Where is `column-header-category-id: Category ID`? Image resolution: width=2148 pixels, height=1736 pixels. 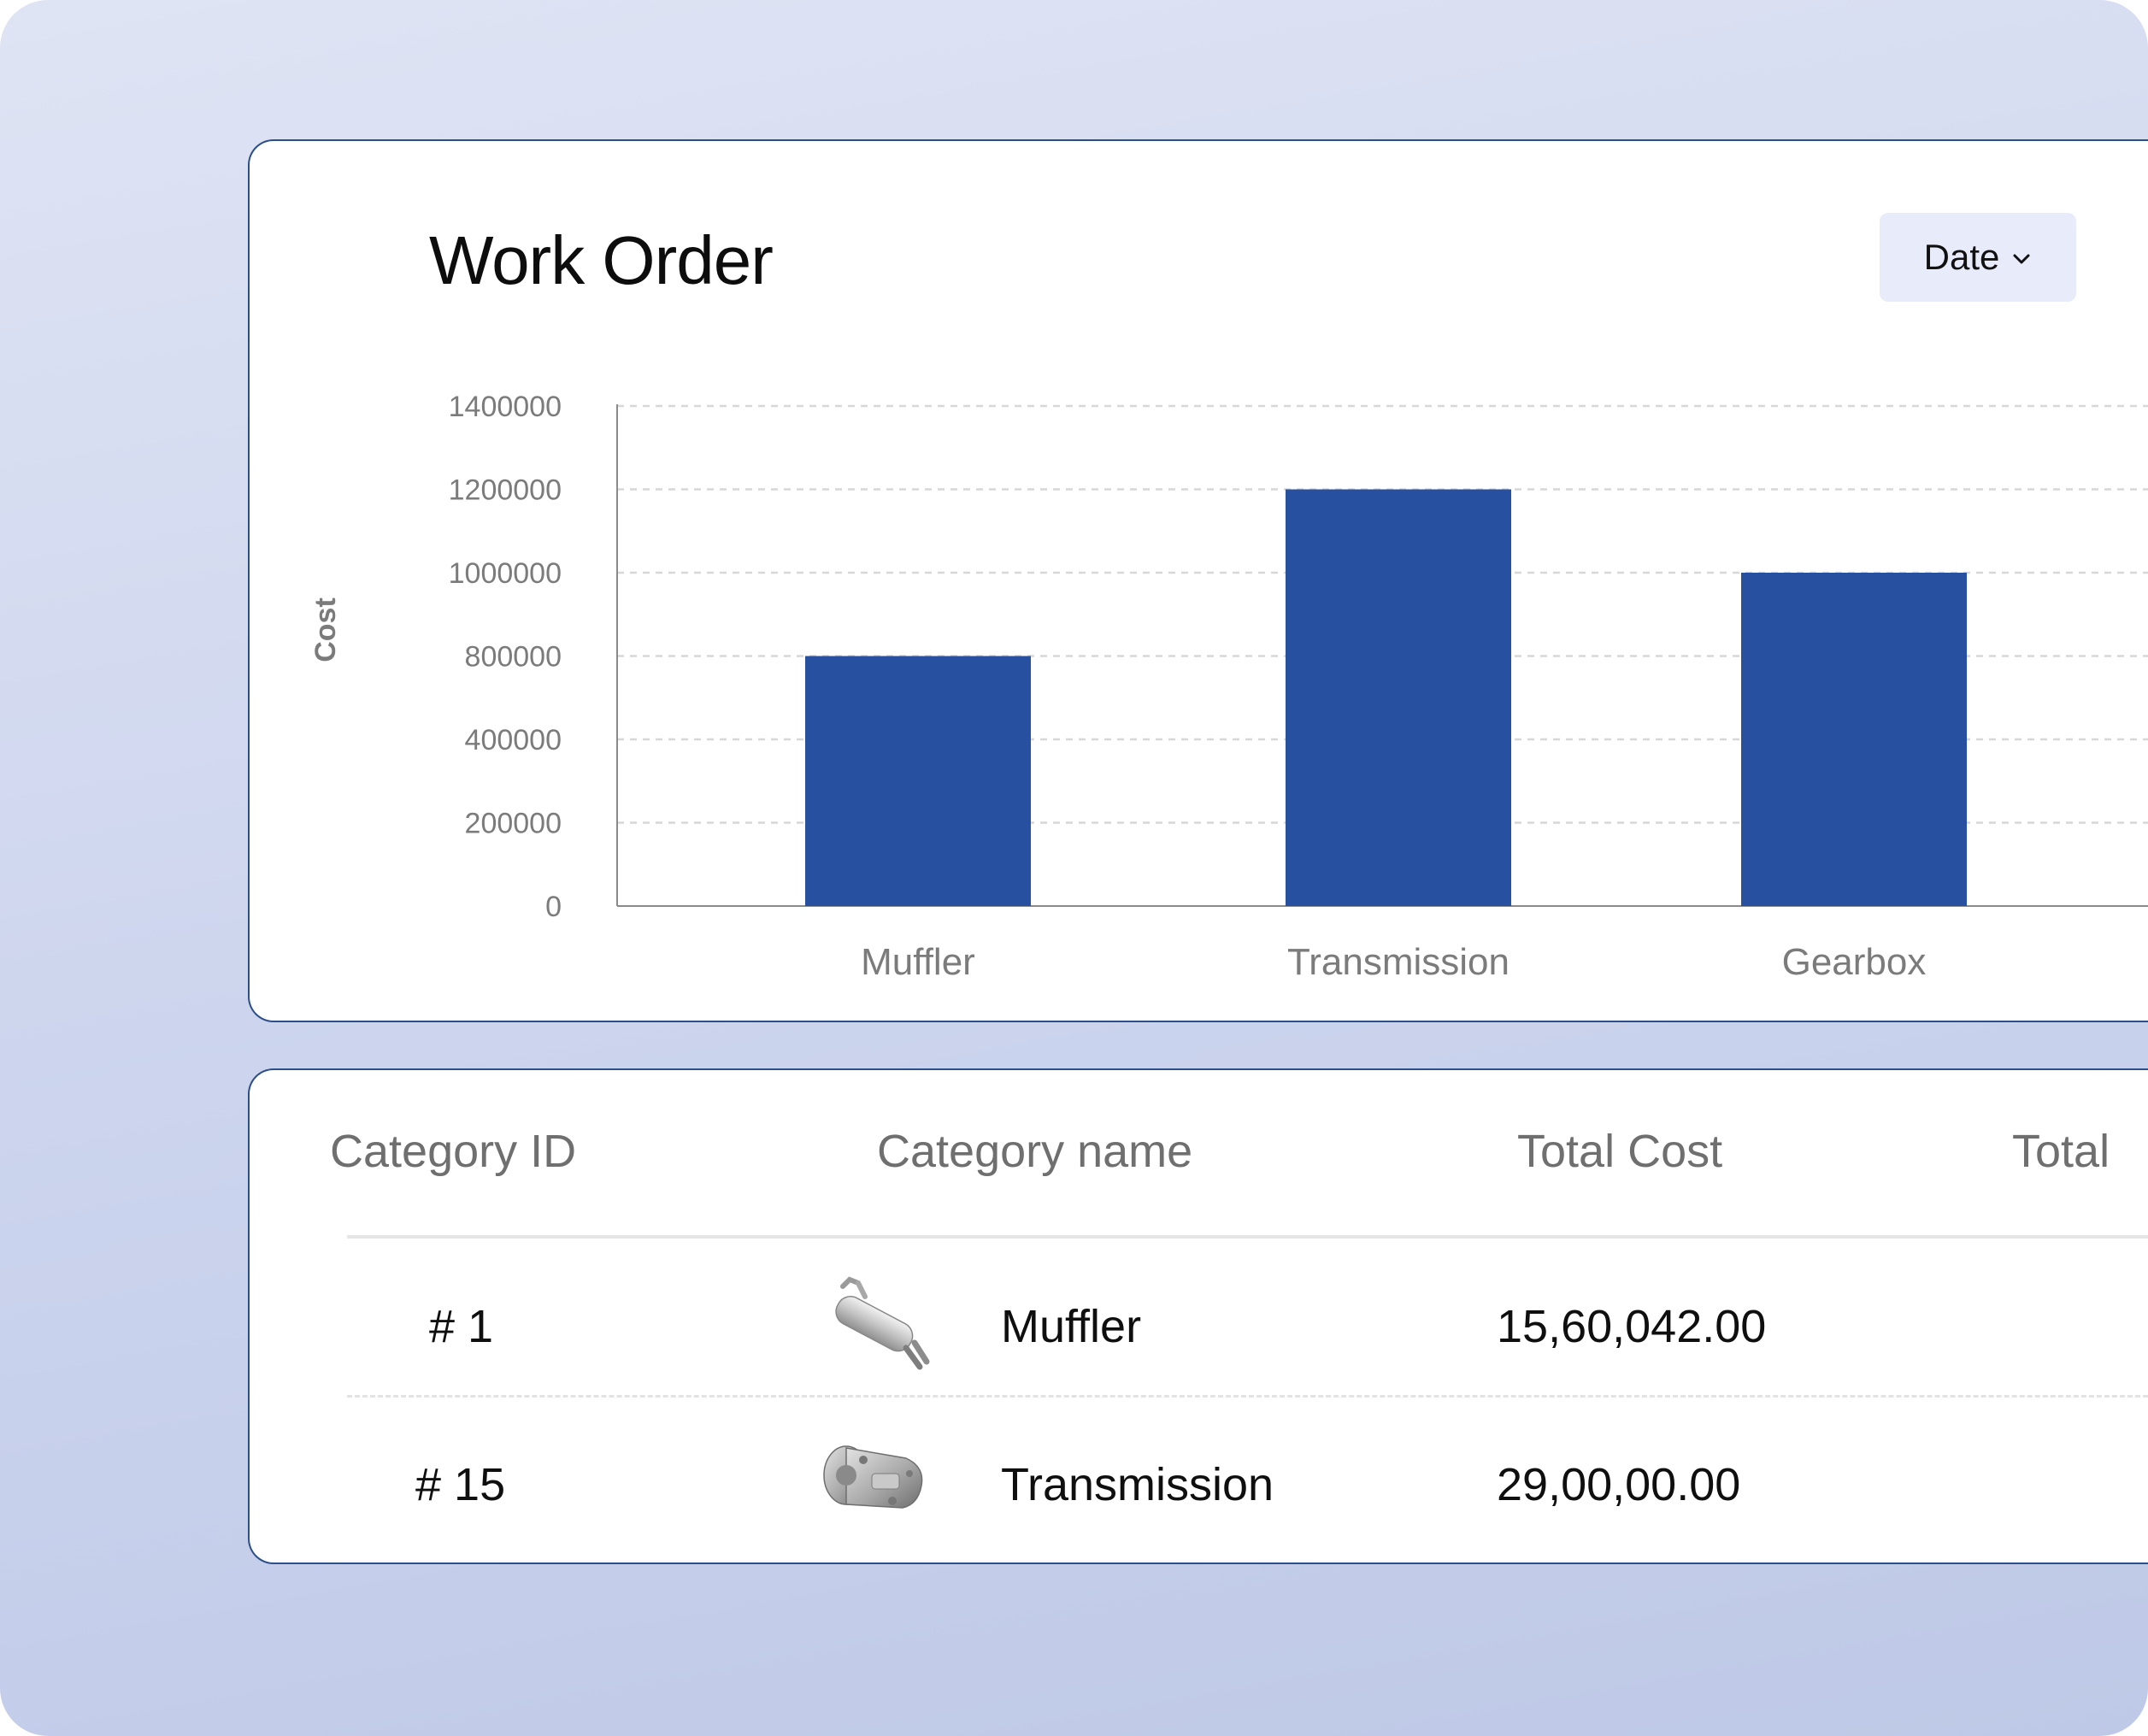
column-header-category-id: Category ID is located at coordinates (453, 1151).